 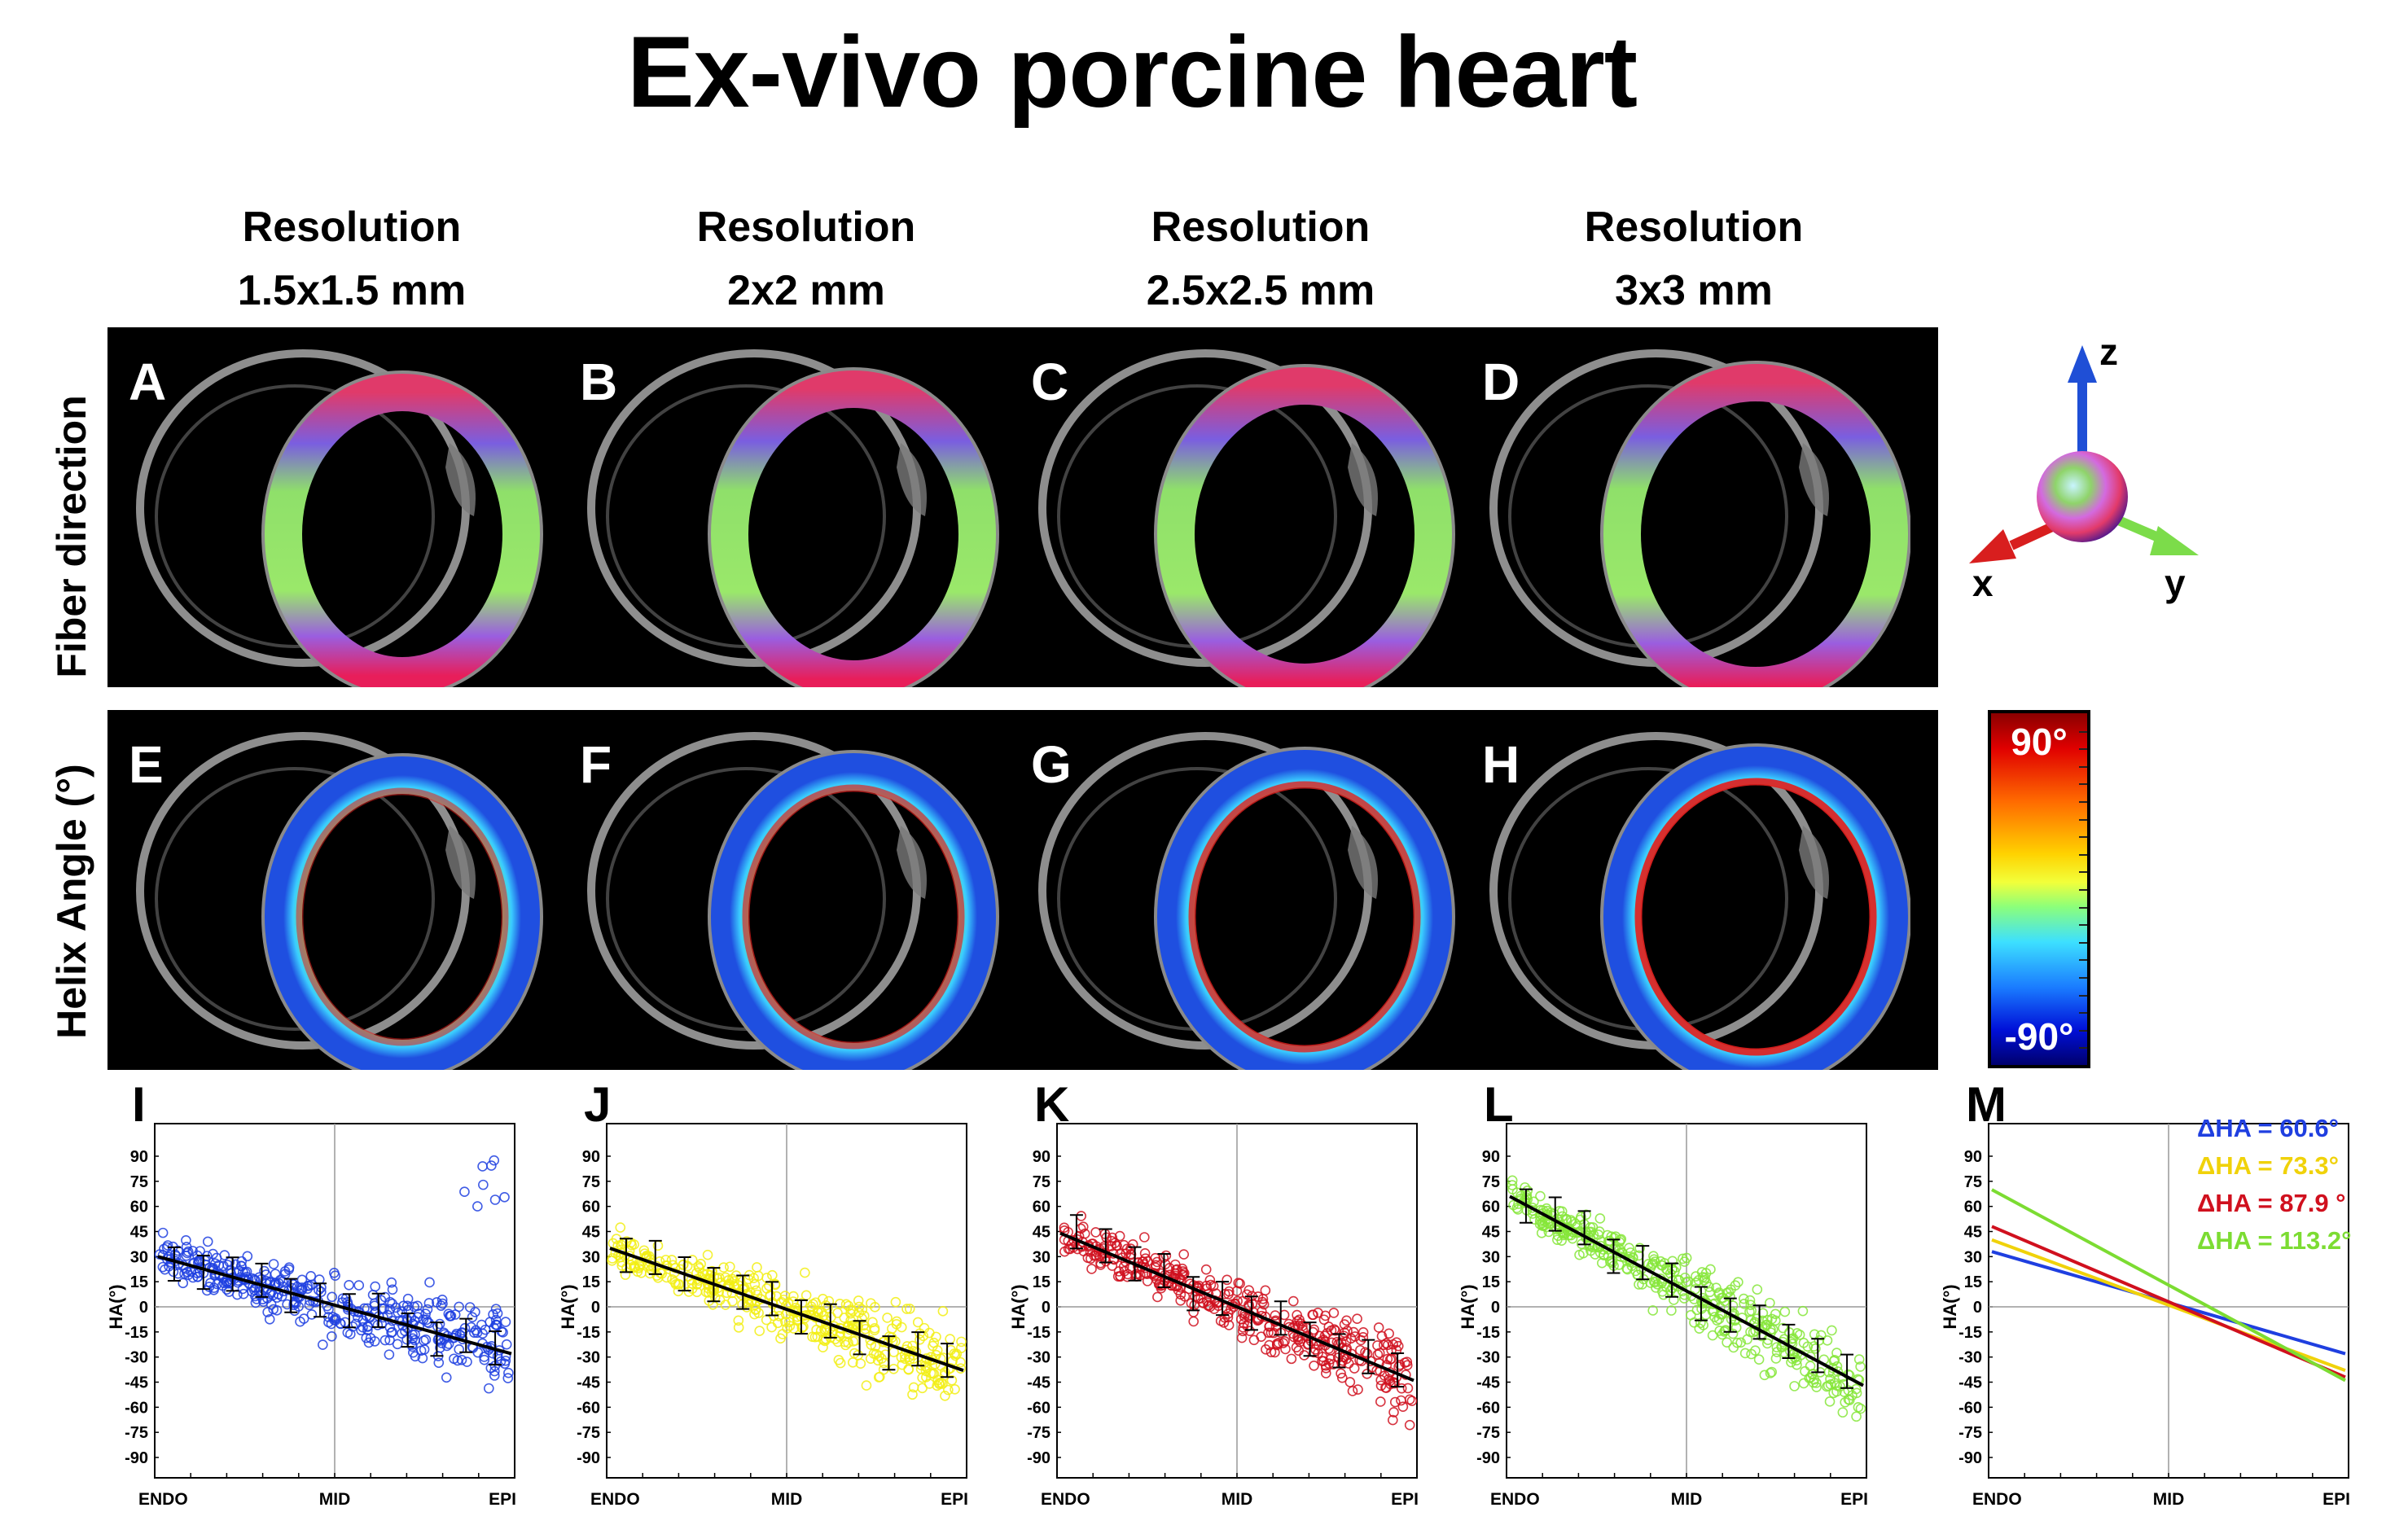 I want to click on y-tick-label: -90, so click(x=1488, y=1458).